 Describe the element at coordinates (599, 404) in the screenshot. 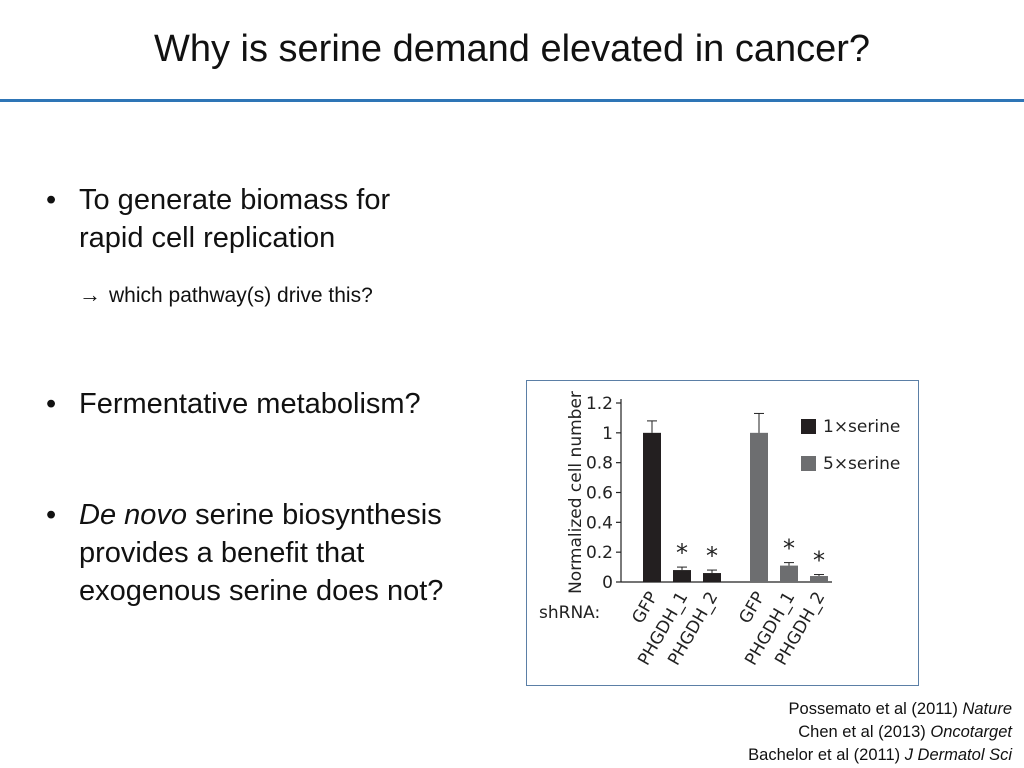

I see `y-tick-label: 1.2` at that location.